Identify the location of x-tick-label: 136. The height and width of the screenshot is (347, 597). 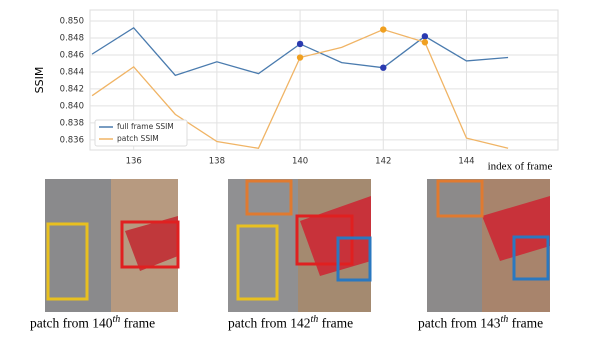
(134, 162).